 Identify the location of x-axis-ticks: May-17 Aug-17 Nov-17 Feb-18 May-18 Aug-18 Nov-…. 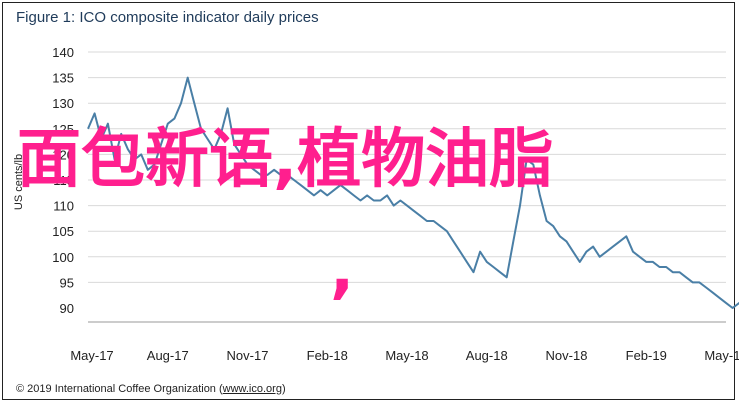
(404, 355).